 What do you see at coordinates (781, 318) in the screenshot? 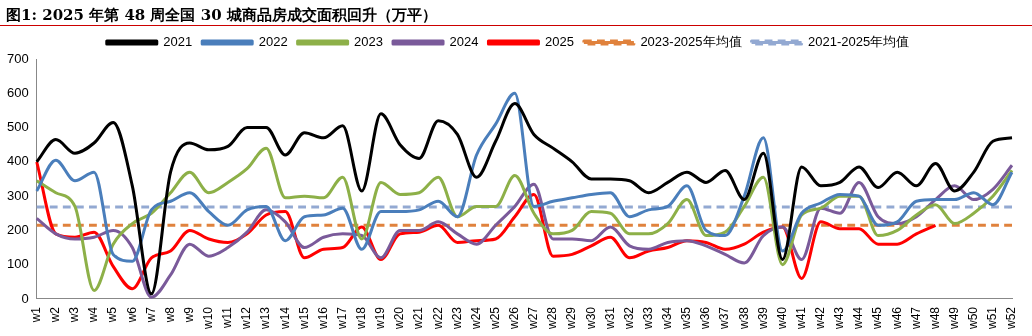
I see `x-tick-label: w40` at bounding box center [781, 318].